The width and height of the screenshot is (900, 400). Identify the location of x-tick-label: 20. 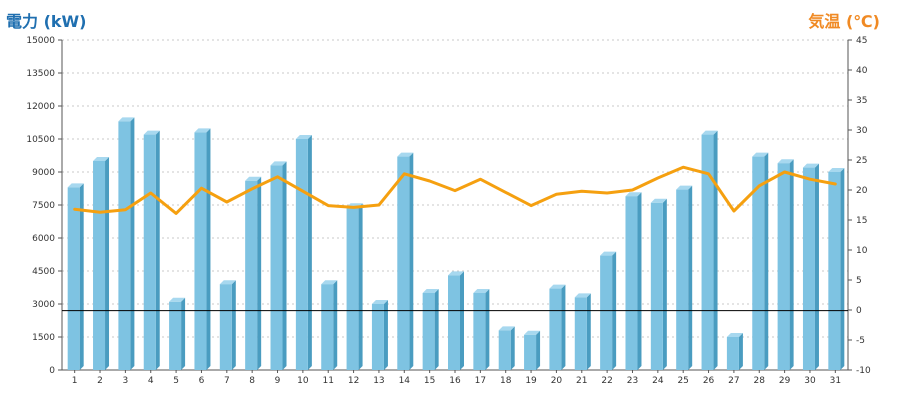
(557, 381).